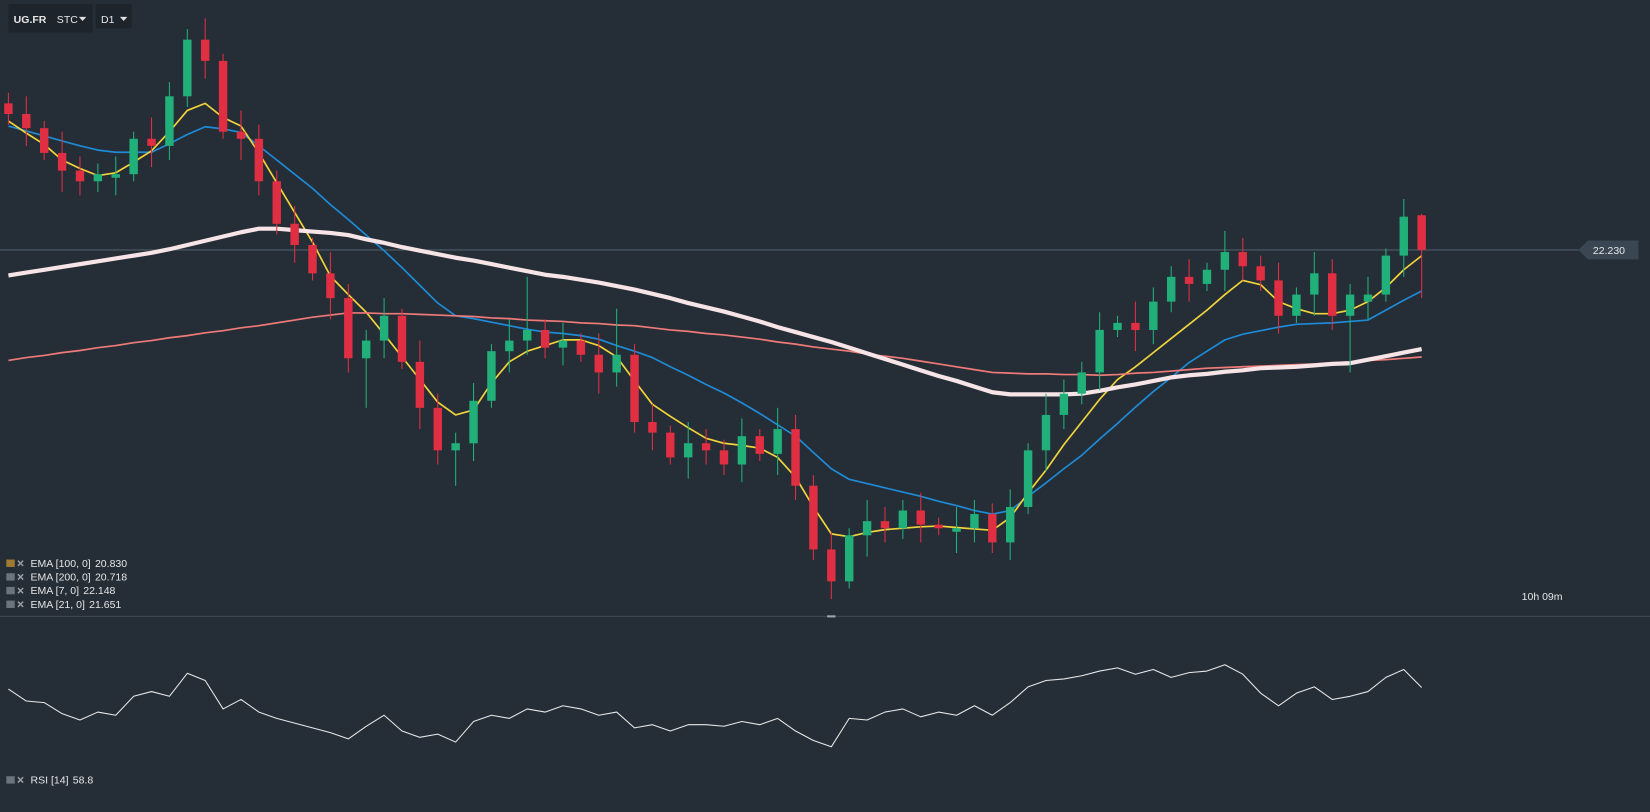  I want to click on timeframe-selector: D1, so click(113, 16).